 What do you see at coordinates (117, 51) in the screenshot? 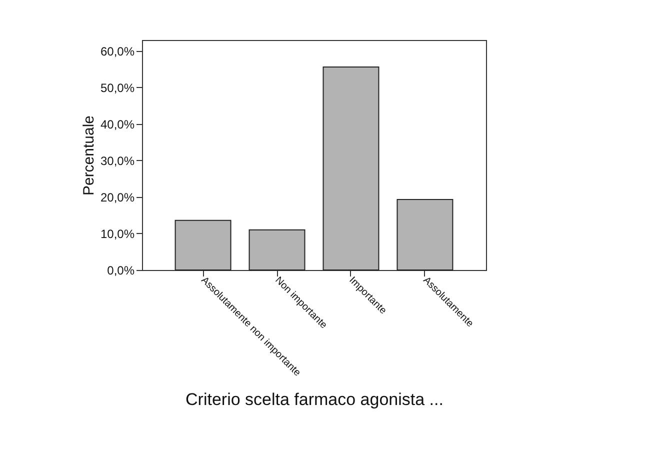
I see `y-tick-label: 60,0%` at bounding box center [117, 51].